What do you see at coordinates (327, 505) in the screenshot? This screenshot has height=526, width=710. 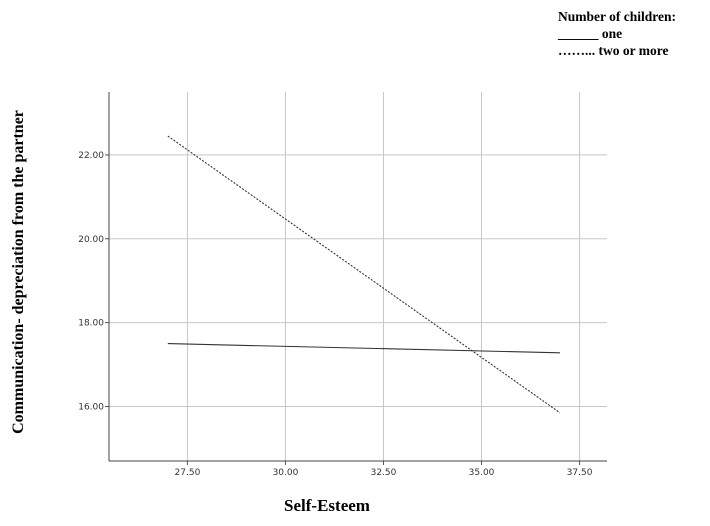 I see `x-axis-label: Self-Esteem` at bounding box center [327, 505].